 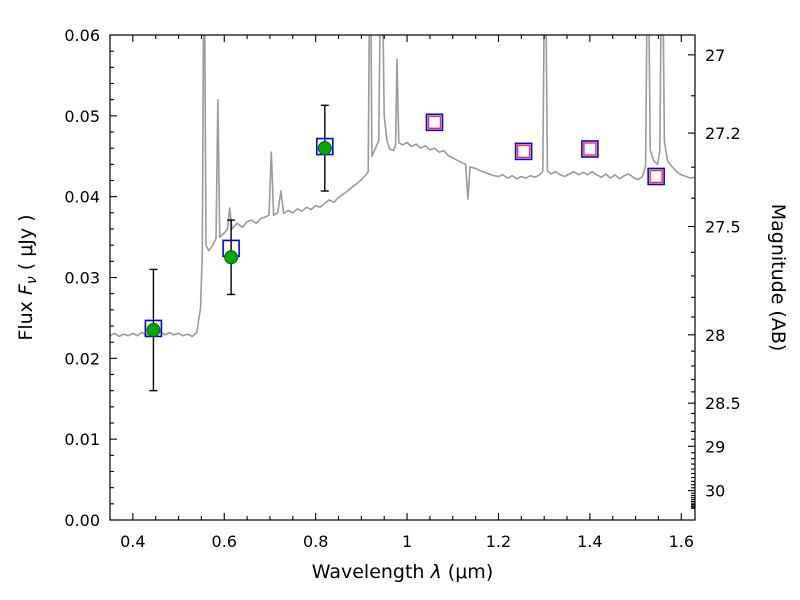 What do you see at coordinates (82, 278) in the screenshot?
I see `y-tick-label: 0.03` at bounding box center [82, 278].